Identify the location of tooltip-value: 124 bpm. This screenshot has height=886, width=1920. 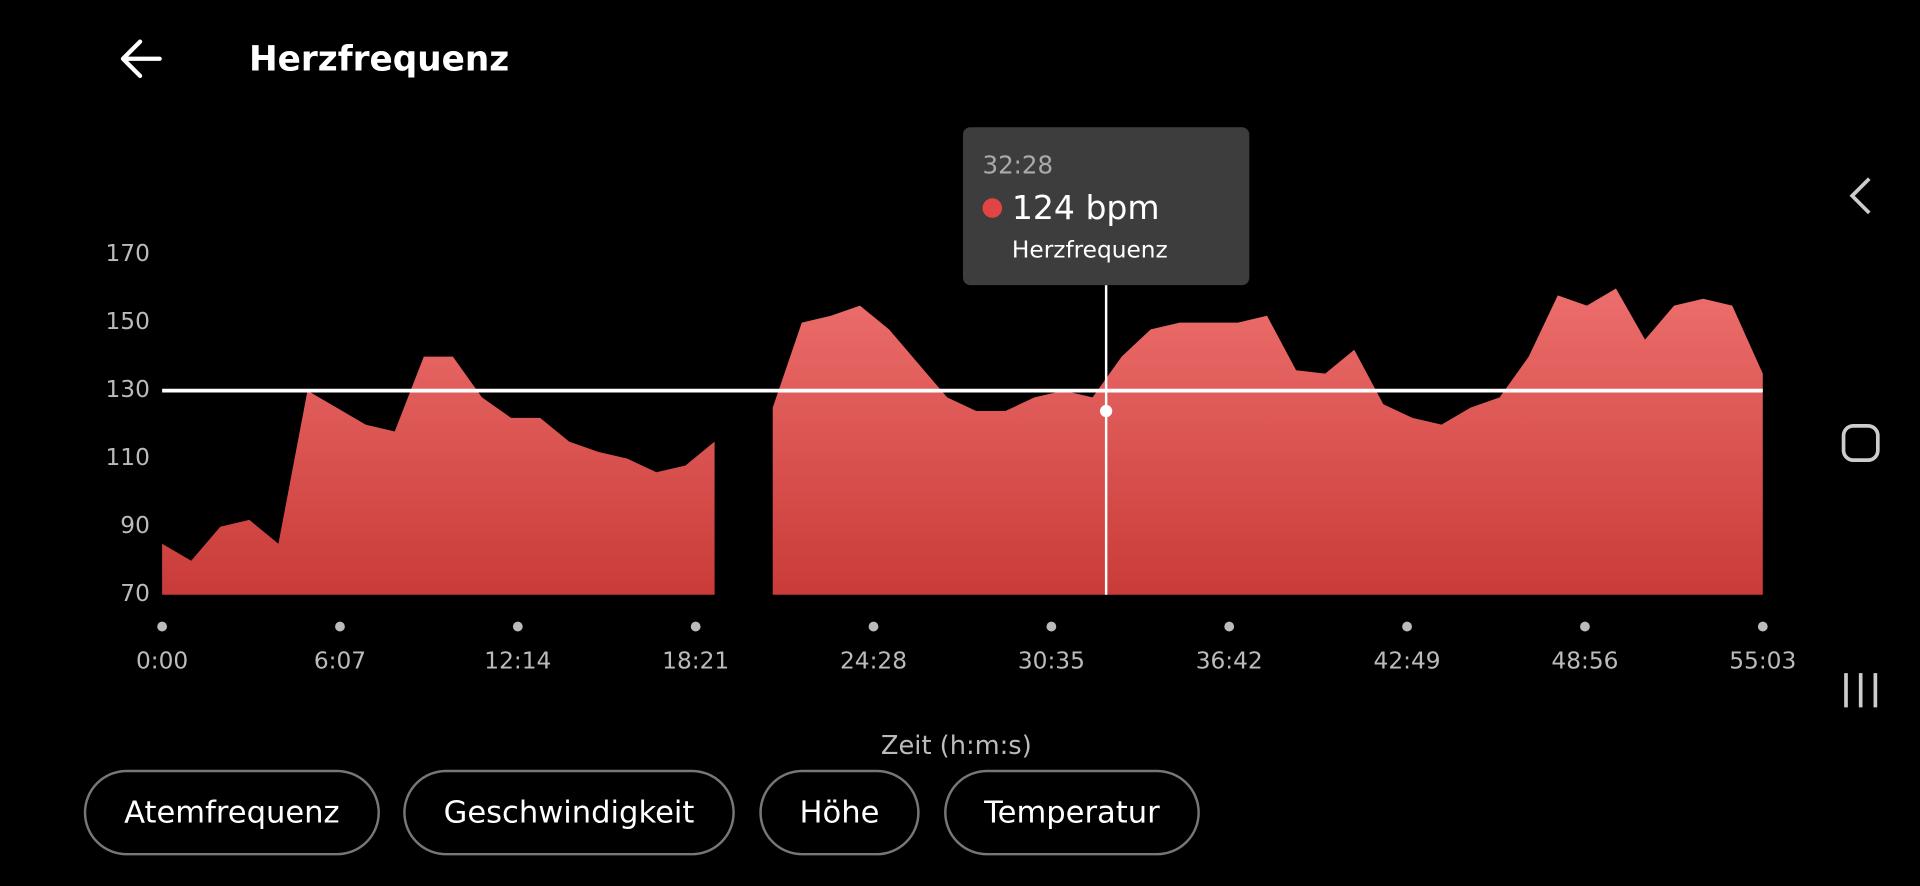
(1086, 207).